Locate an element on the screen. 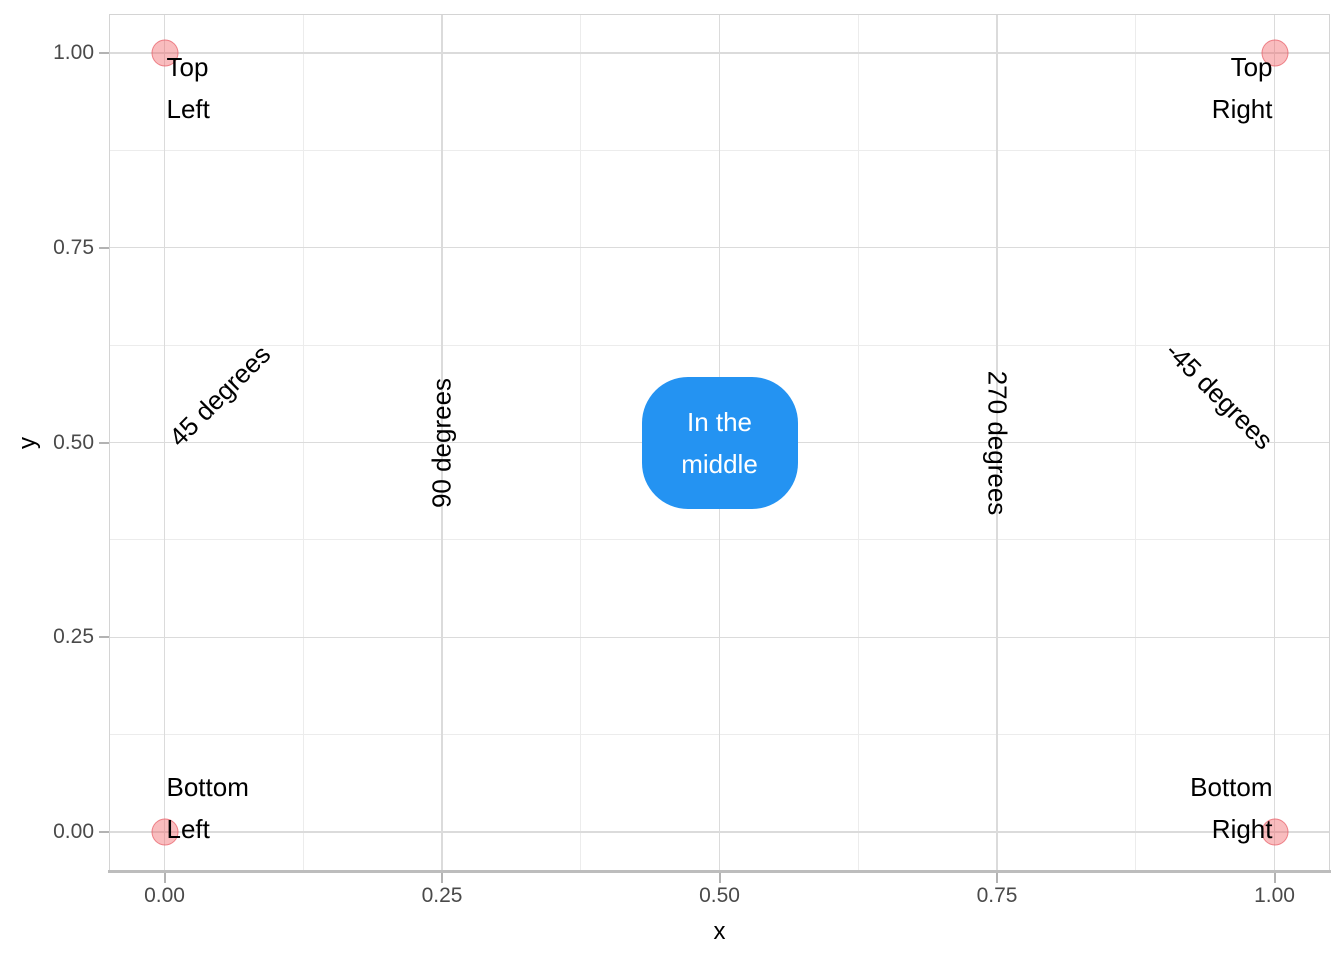  corner-label: Top Right is located at coordinates (1242, 88).